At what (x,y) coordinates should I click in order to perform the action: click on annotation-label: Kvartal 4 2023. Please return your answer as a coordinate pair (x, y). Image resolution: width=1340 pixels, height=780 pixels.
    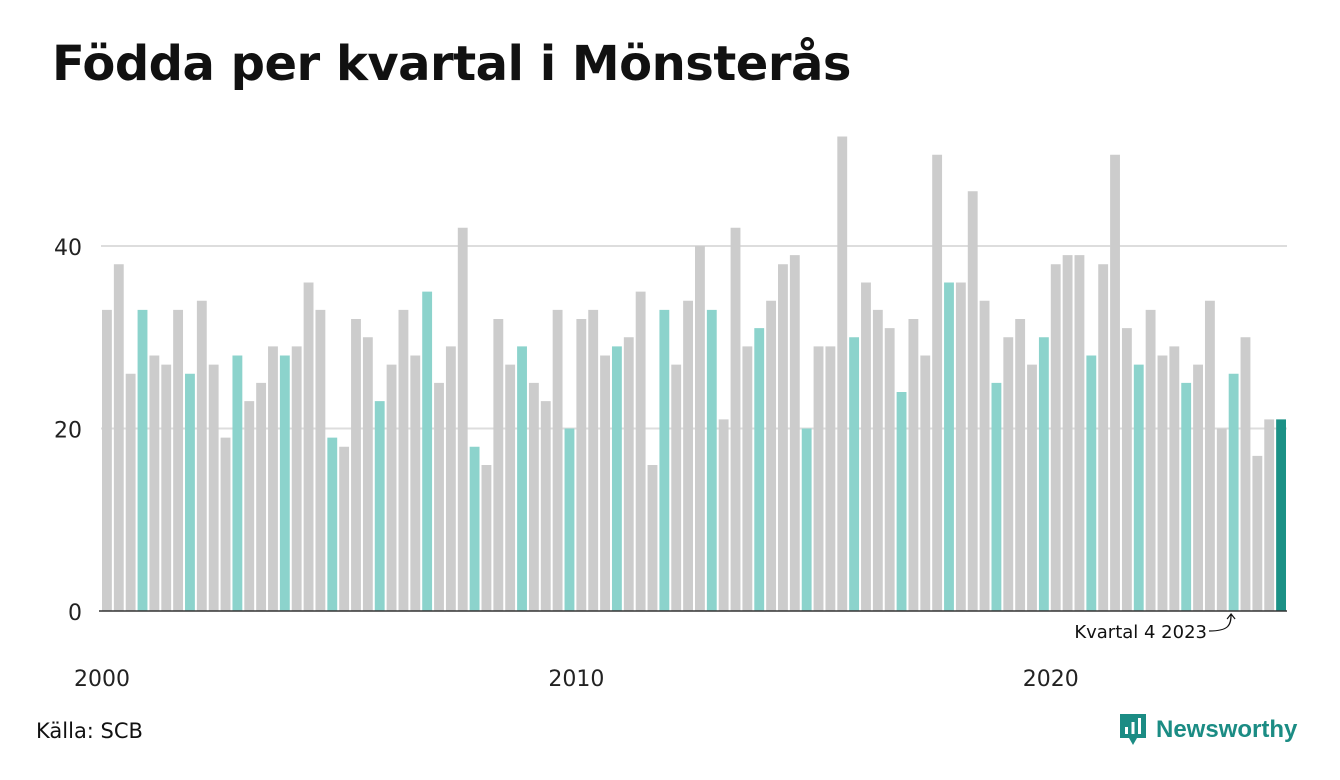
    Looking at the image, I should click on (1140, 632).